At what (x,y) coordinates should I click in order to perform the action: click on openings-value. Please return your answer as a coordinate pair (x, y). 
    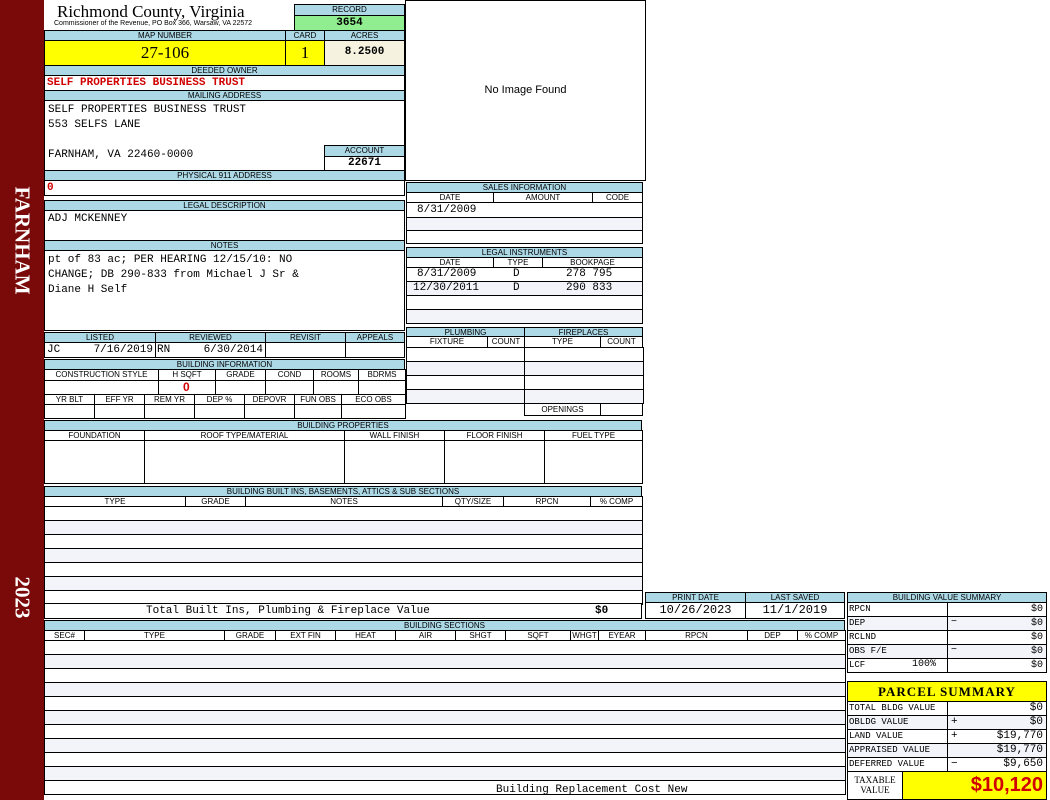
    Looking at the image, I should click on (621, 409).